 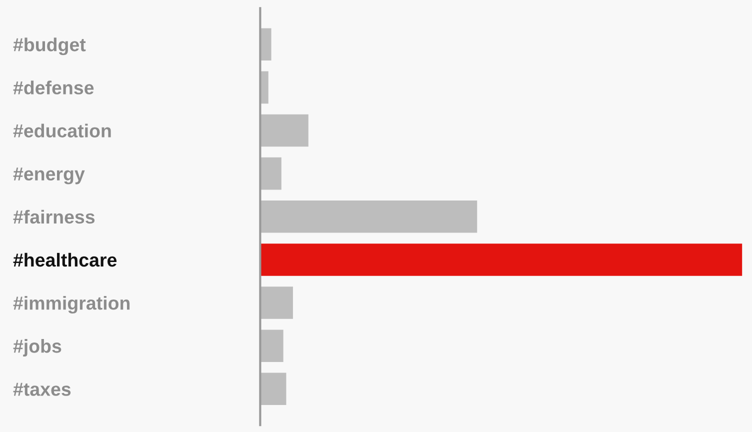 What do you see at coordinates (71, 305) in the screenshot?
I see `y-tick-label: #immigration` at bounding box center [71, 305].